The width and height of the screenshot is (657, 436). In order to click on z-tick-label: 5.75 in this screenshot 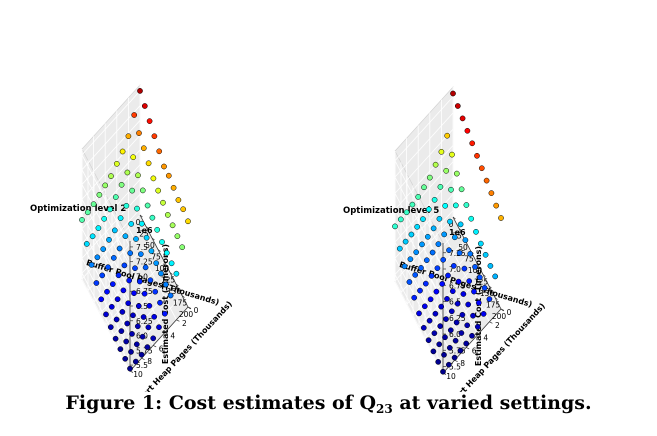, I will do `click(144, 350)`.